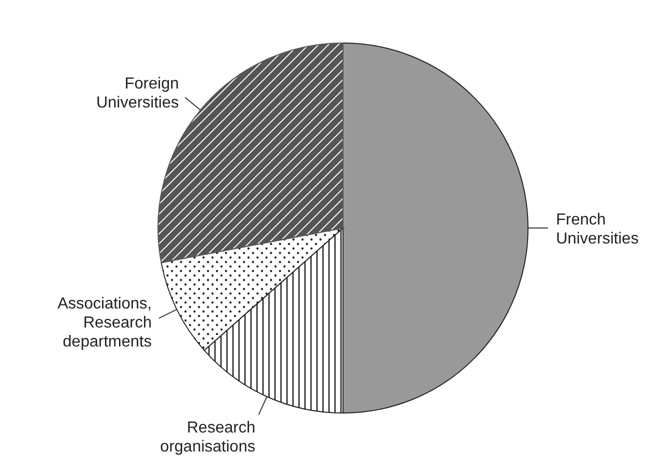 This screenshot has height=463, width=646. Describe the element at coordinates (104, 323) in the screenshot. I see `slice-label: Associations, Research departments` at that location.